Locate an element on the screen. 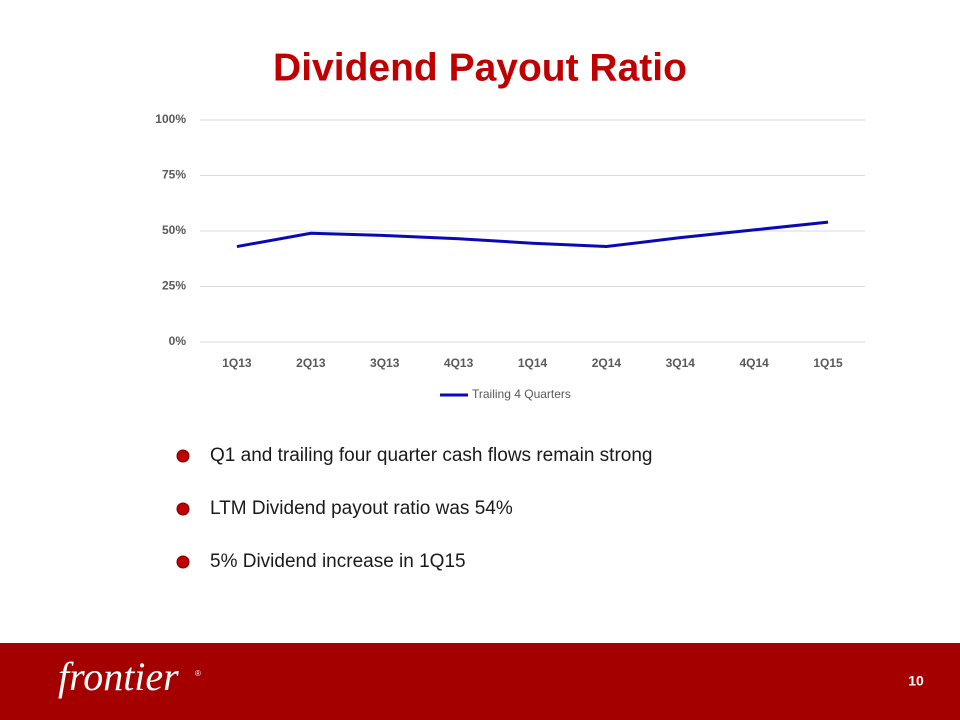 The height and width of the screenshot is (720, 960). x-tick-label: 3Q13 is located at coordinates (385, 363).